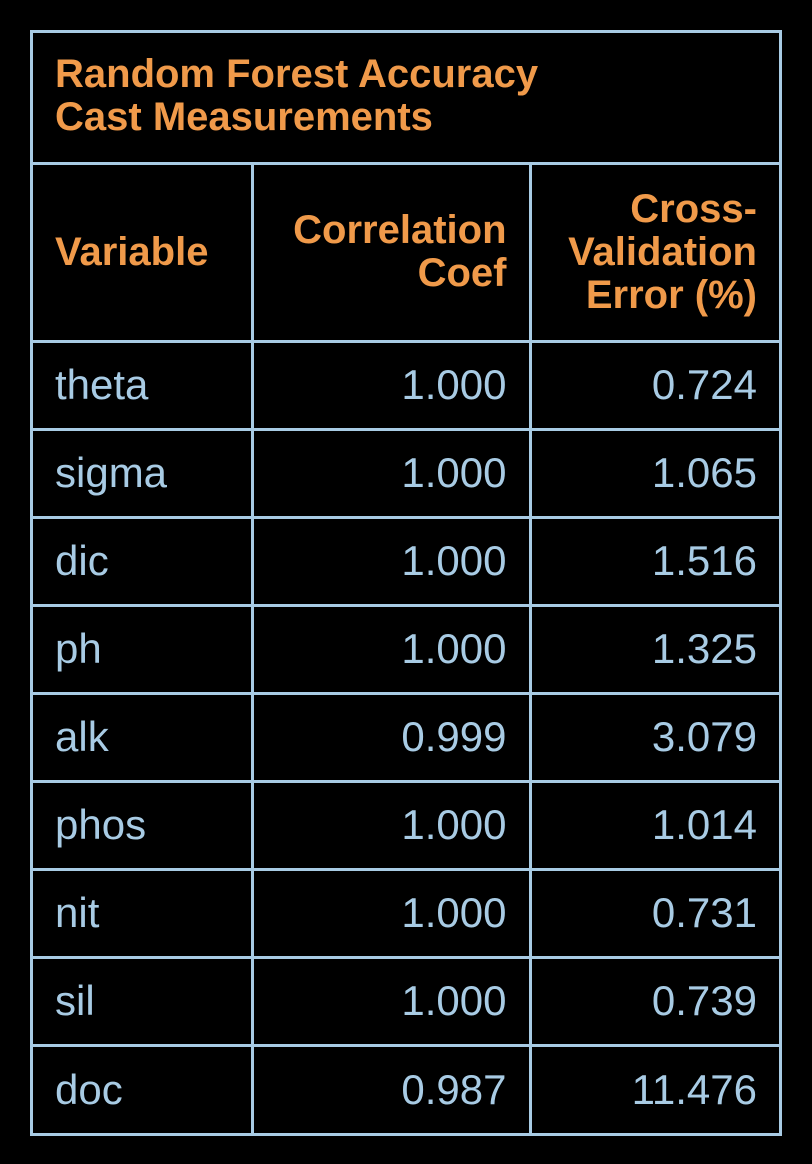  Describe the element at coordinates (391, 737) in the screenshot. I see `cell-correlation-coef: 0.999` at that location.